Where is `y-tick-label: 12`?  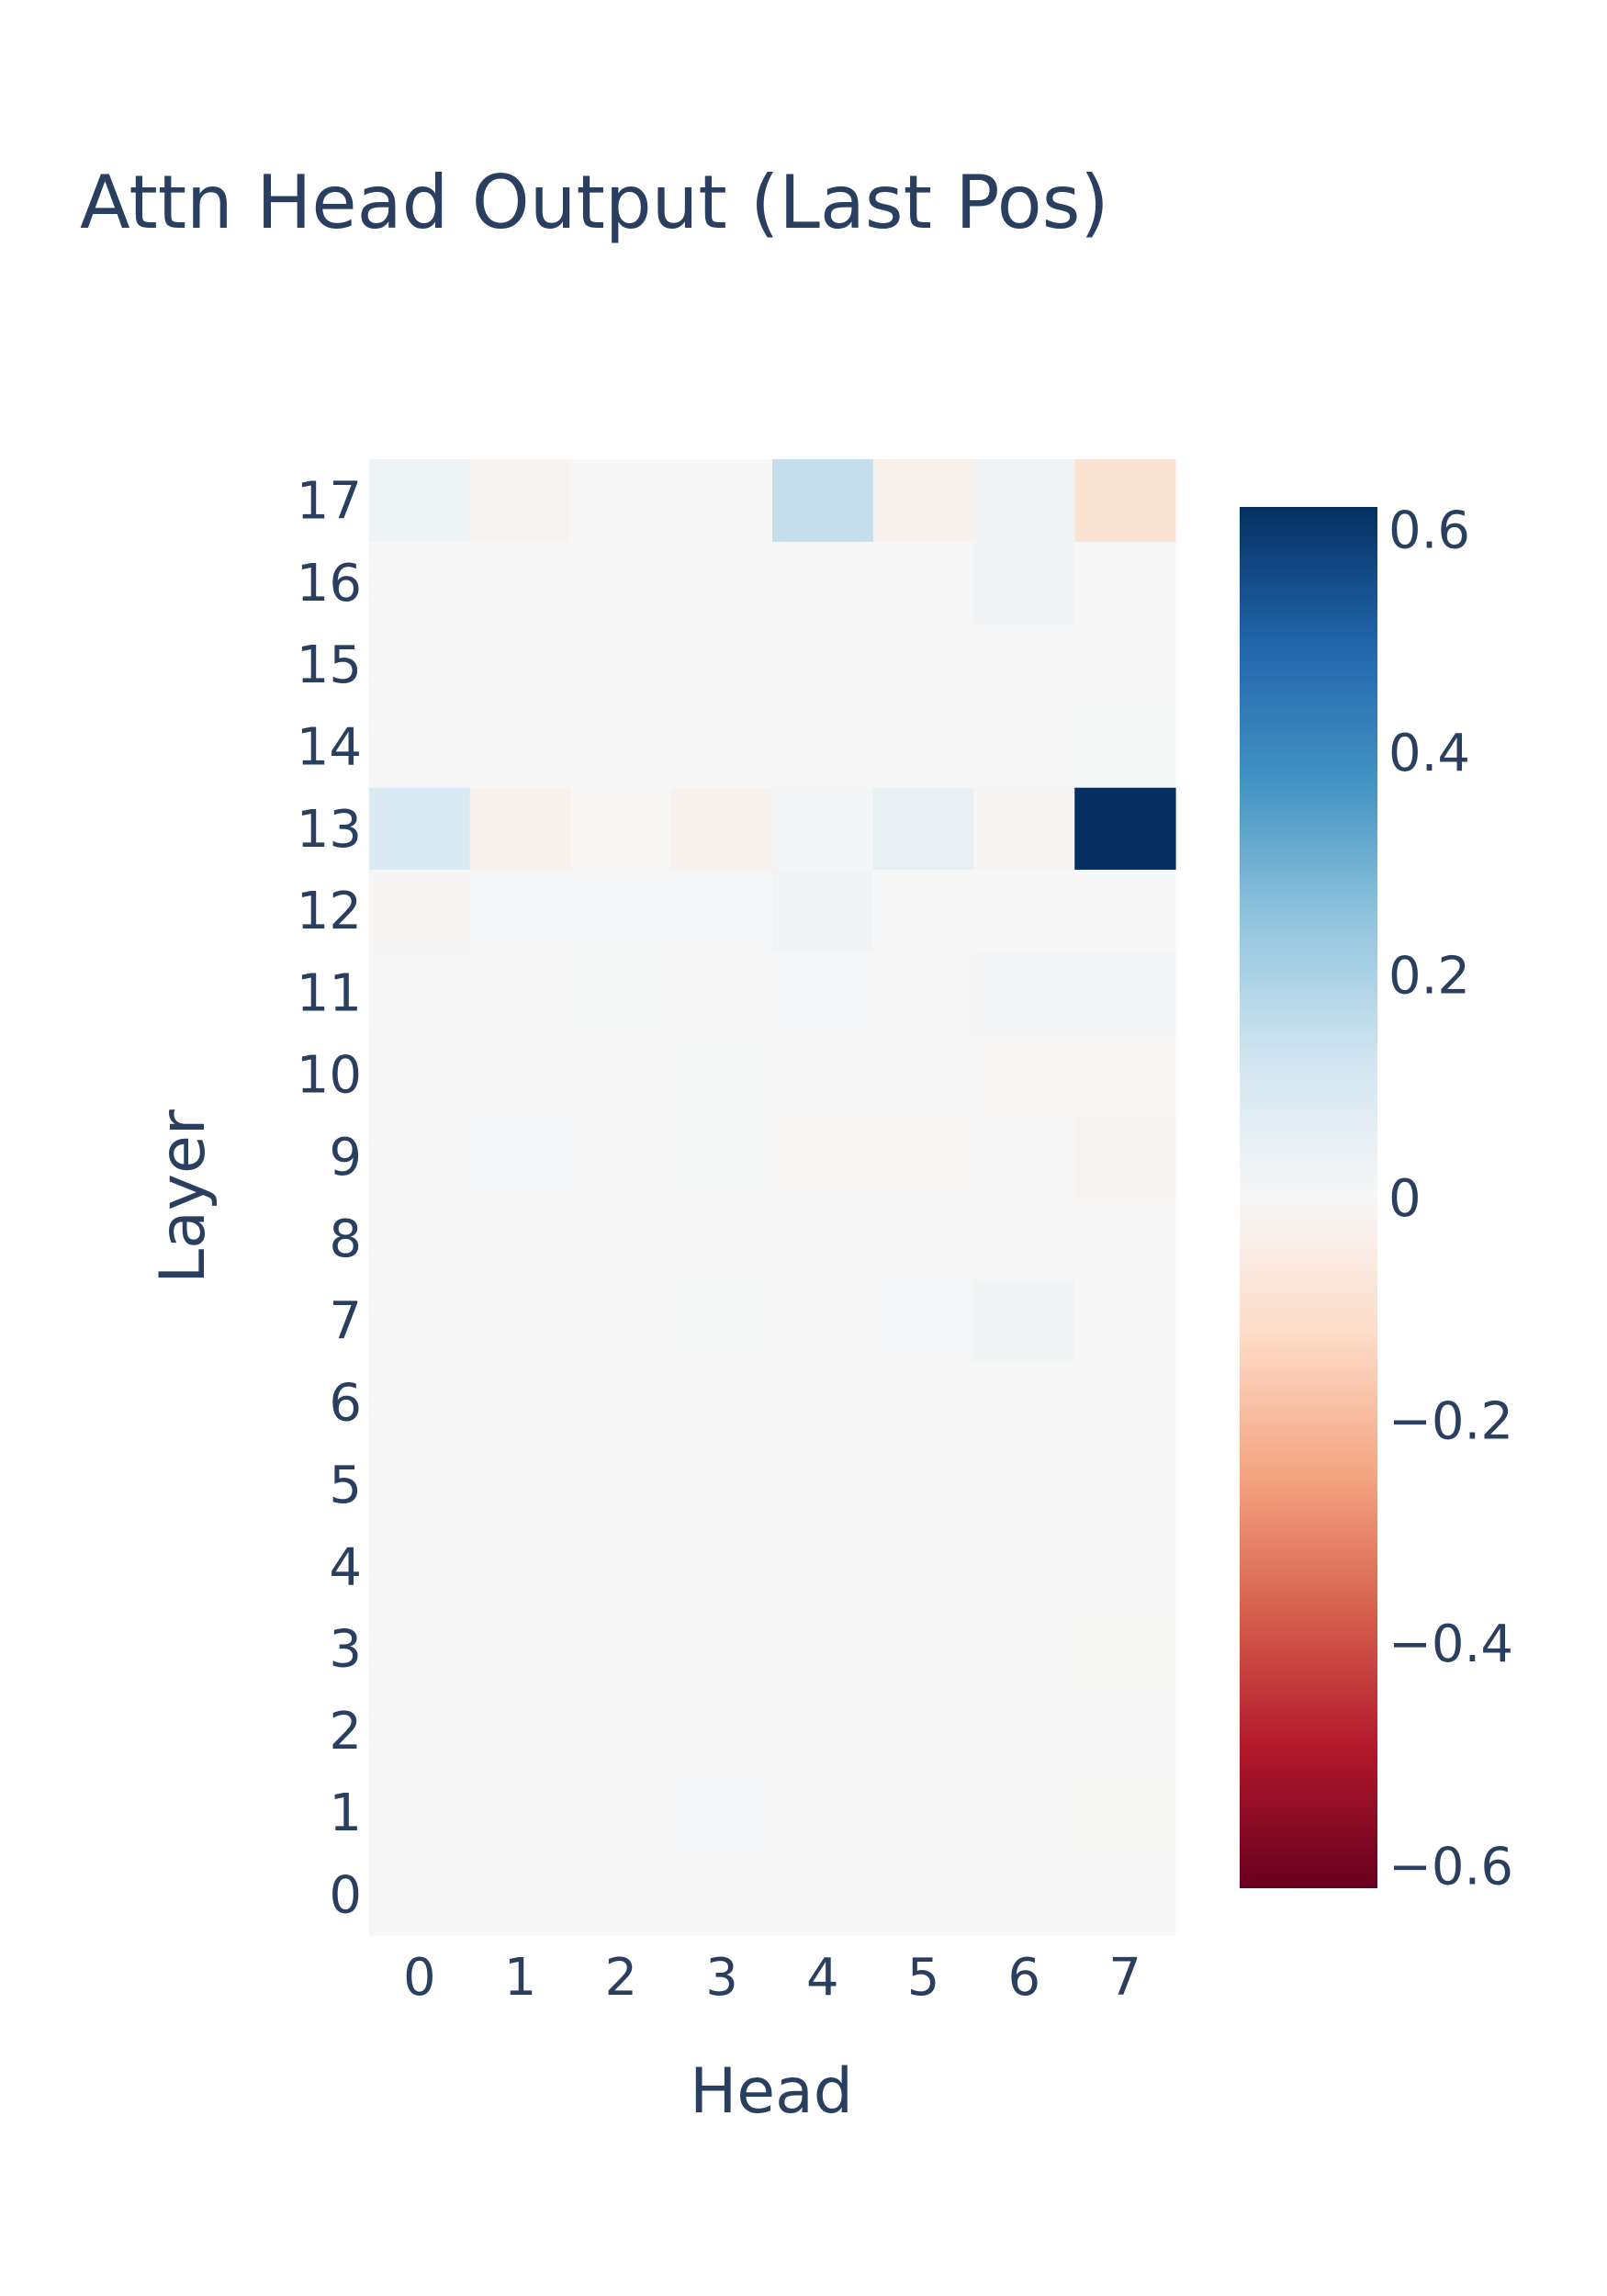
y-tick-label: 12 is located at coordinates (329, 912).